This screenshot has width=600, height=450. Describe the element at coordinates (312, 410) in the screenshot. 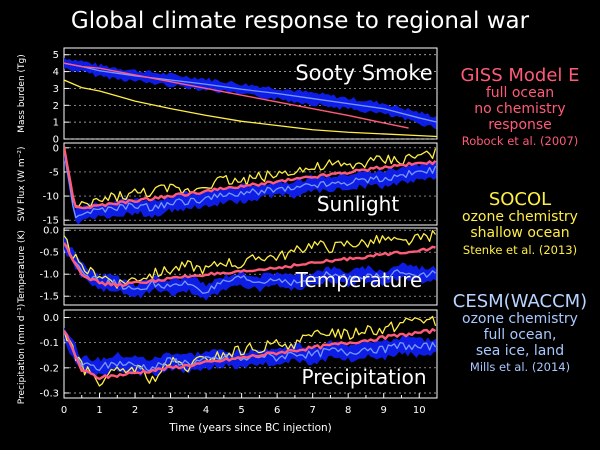

I see `x-tick-label: 7` at that location.